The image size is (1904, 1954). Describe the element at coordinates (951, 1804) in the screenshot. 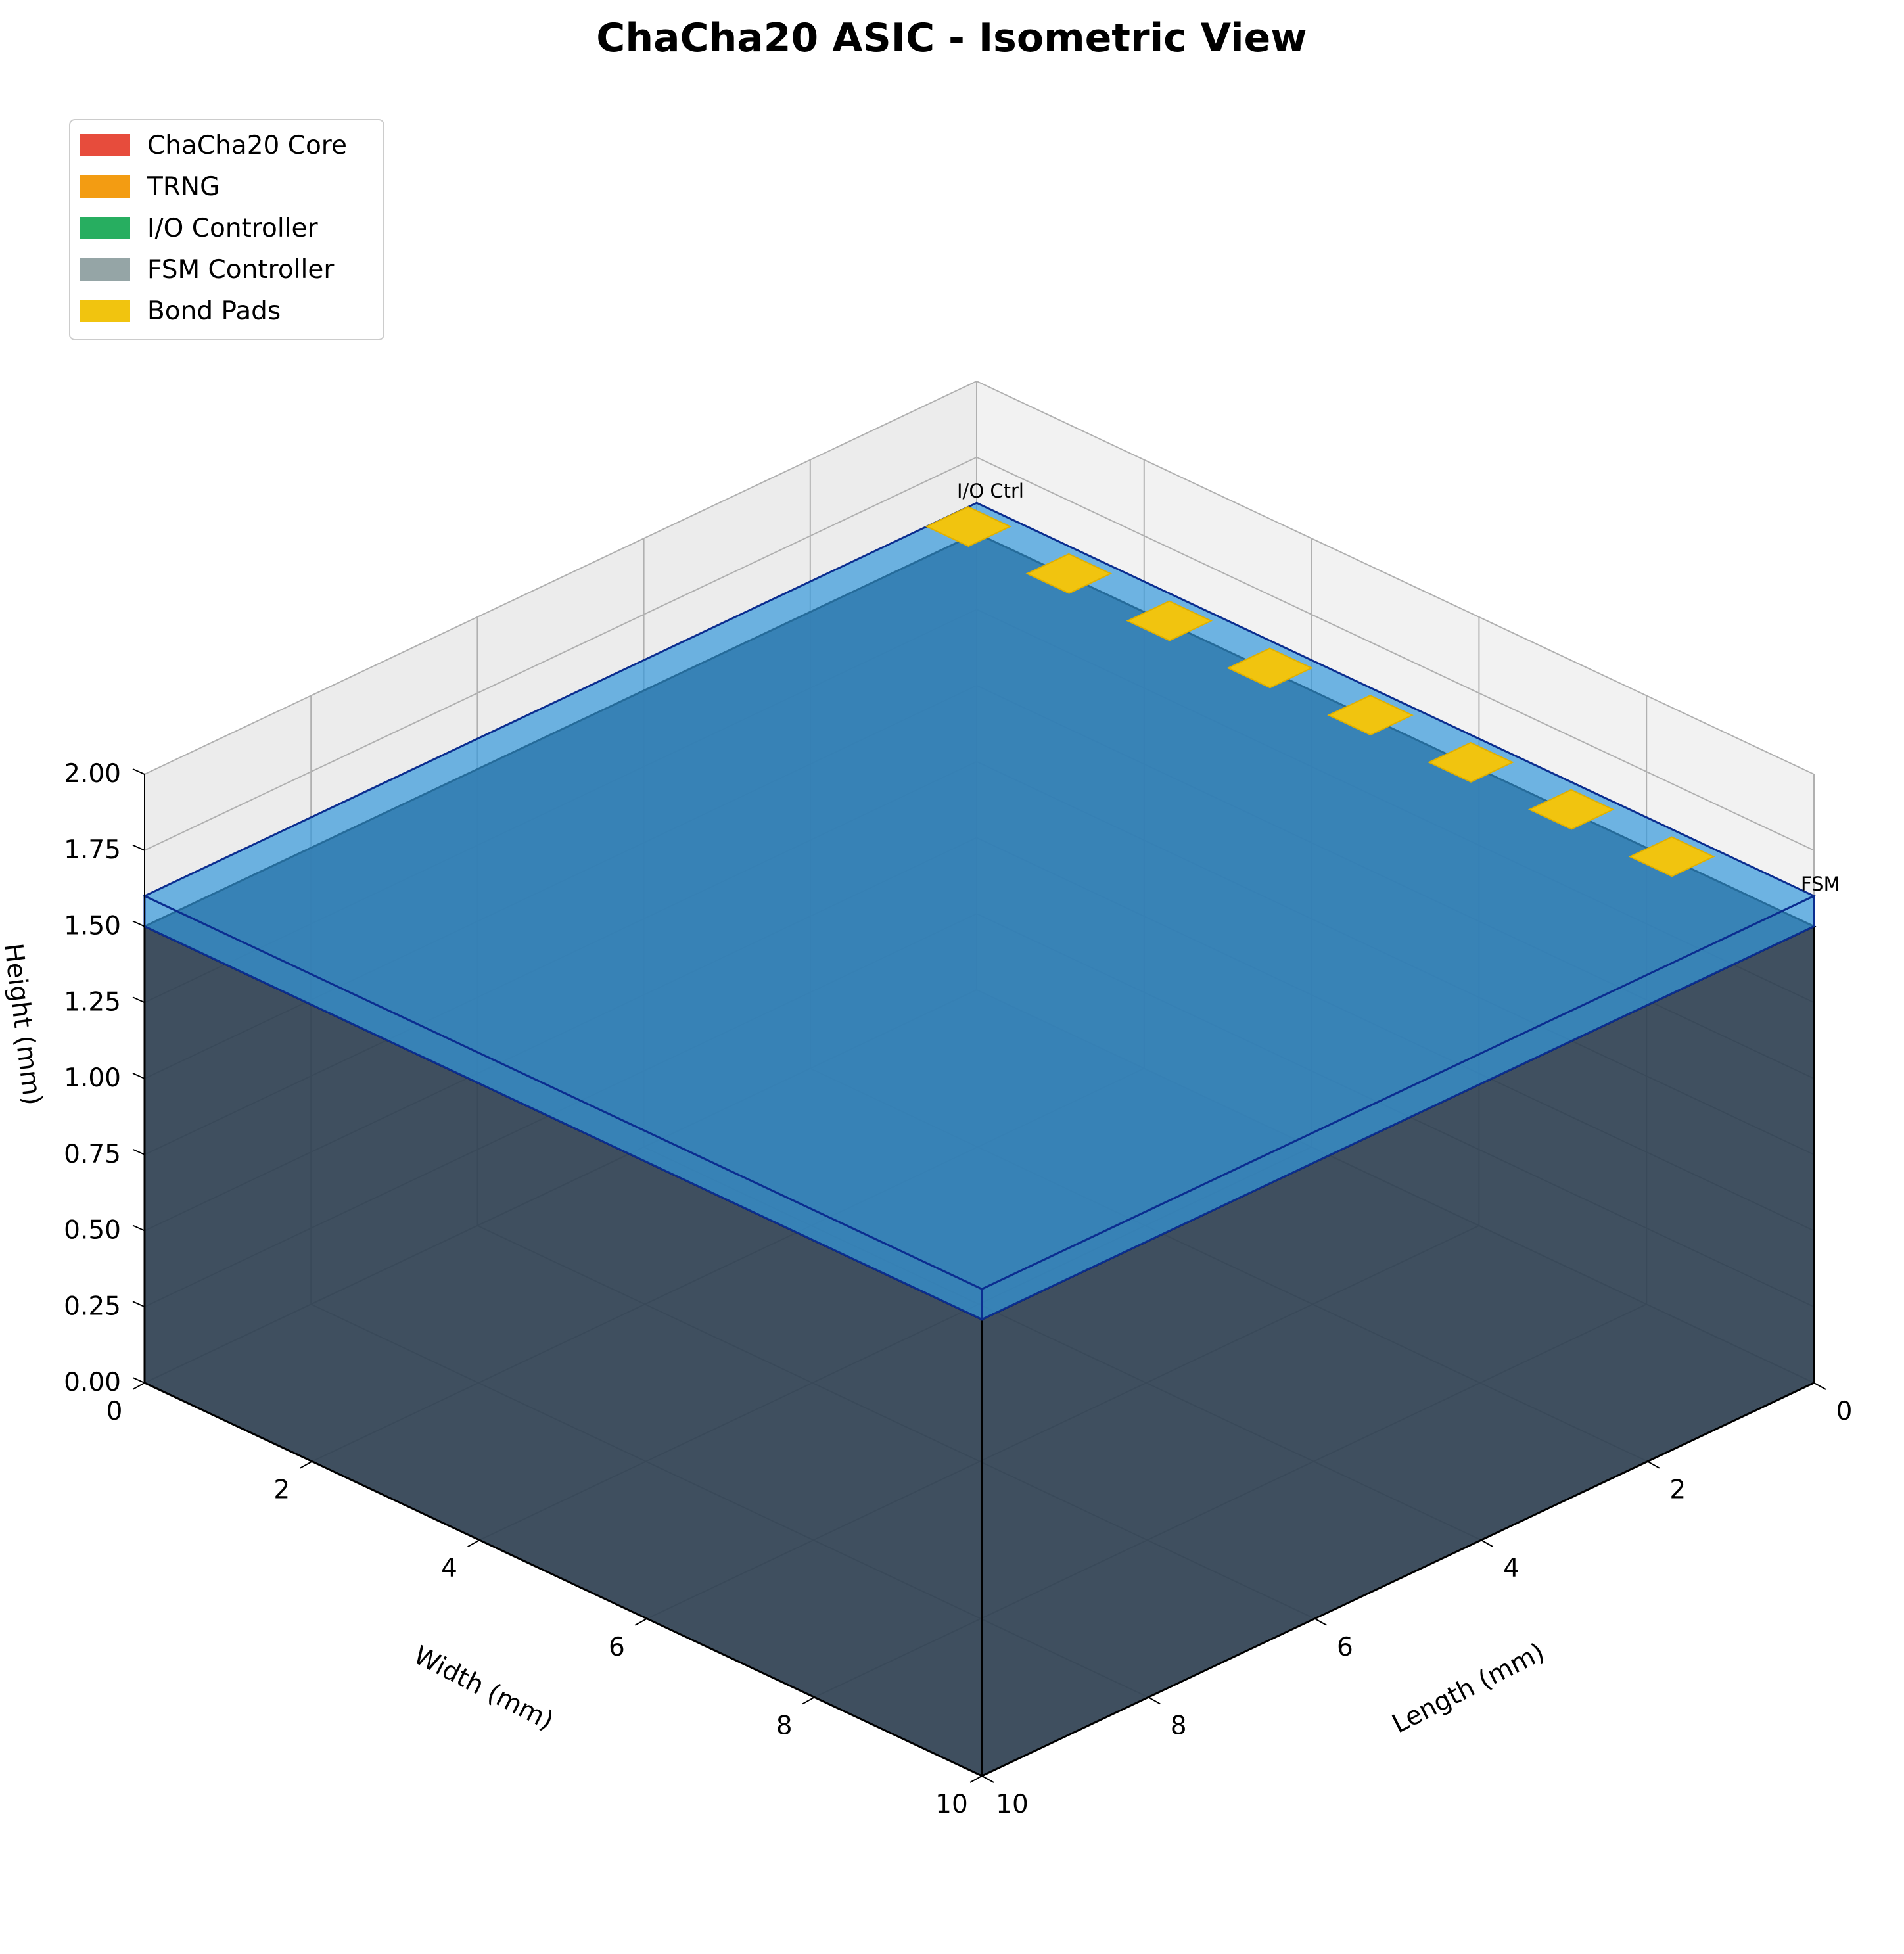

I see `width-tick-label: 10` at that location.